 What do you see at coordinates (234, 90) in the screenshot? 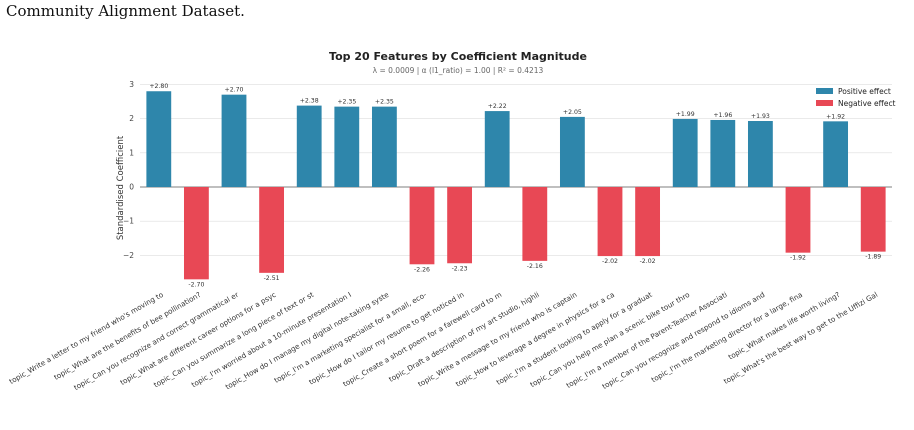
I see `data-label: +2.70` at bounding box center [234, 90].